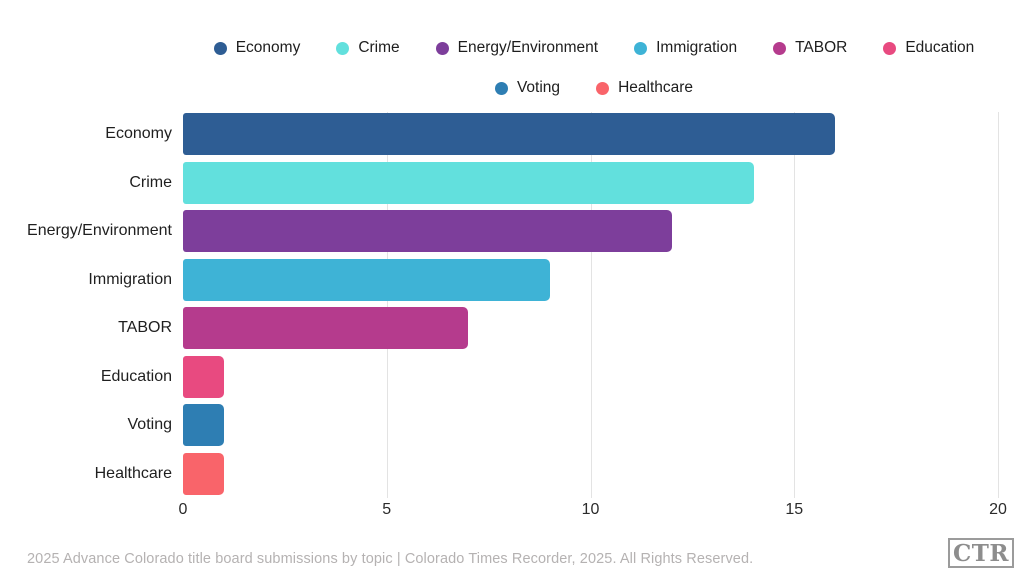 This screenshot has width=1024, height=576. What do you see at coordinates (427, 231) in the screenshot?
I see `bar-energy-environment` at bounding box center [427, 231].